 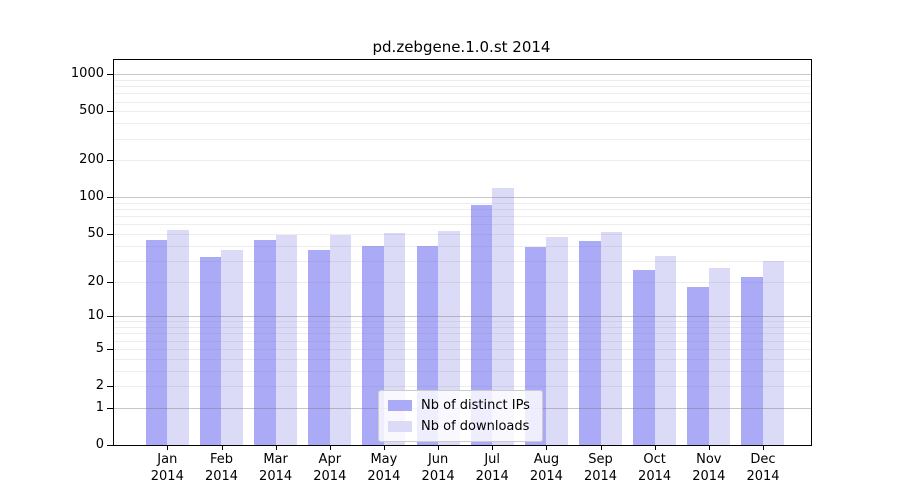 I want to click on legend-item-downloads: Nb of downloads, so click(x=459, y=426).